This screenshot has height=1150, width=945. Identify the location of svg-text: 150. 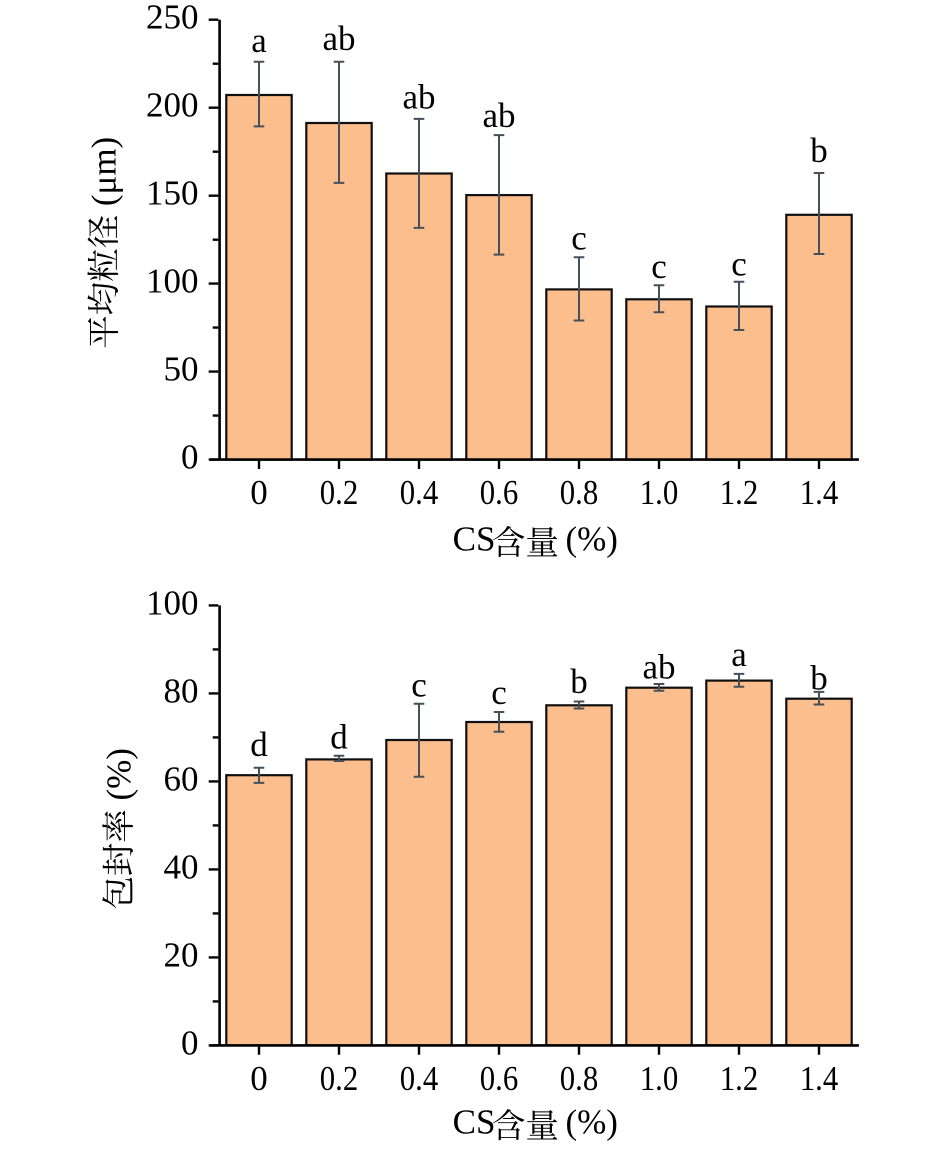
(172, 193).